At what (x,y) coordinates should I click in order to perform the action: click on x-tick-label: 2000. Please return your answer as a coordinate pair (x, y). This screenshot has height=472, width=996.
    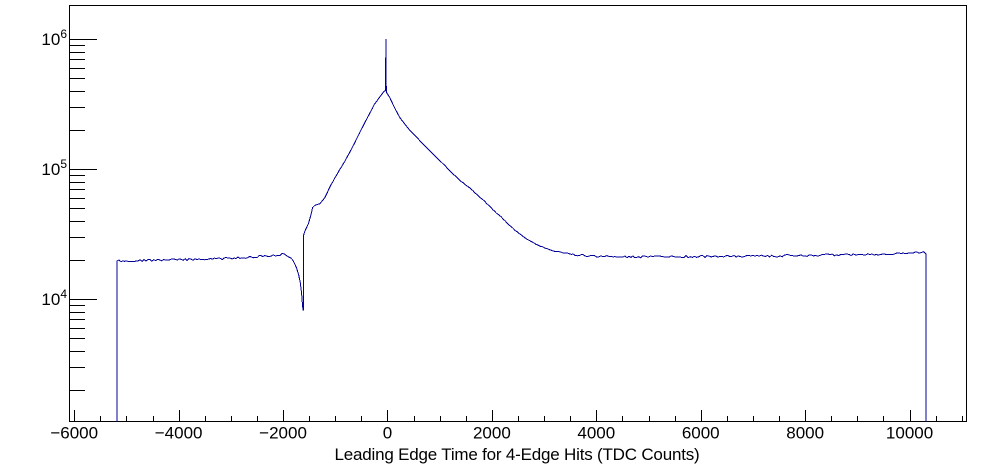
    Looking at the image, I should click on (492, 433).